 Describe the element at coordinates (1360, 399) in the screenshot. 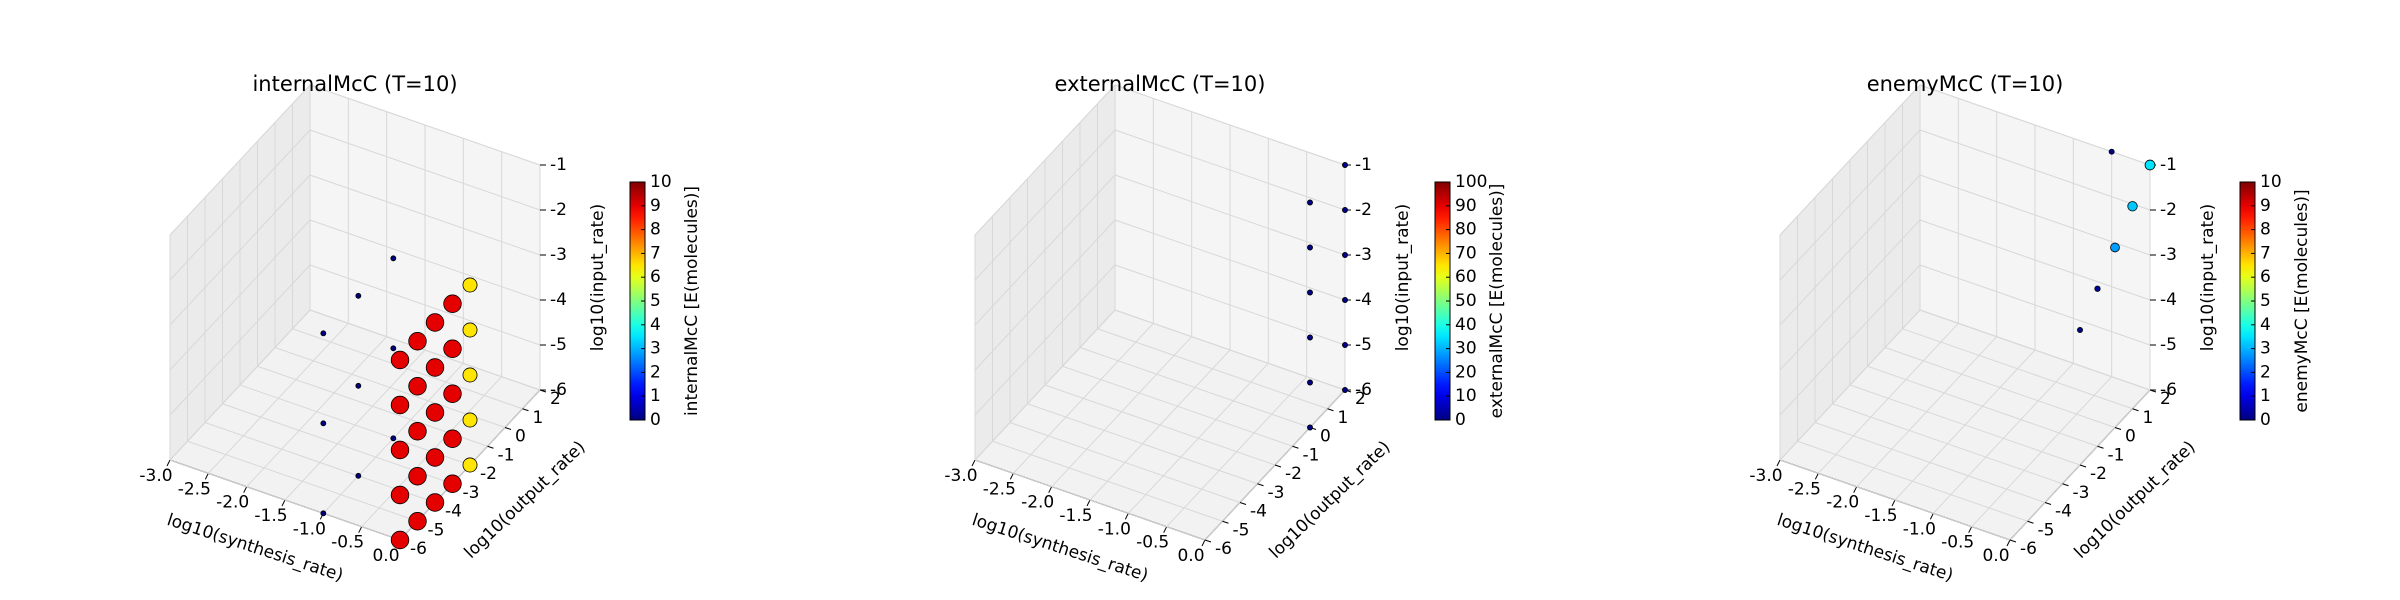

I see `y-tick-label: 2` at that location.